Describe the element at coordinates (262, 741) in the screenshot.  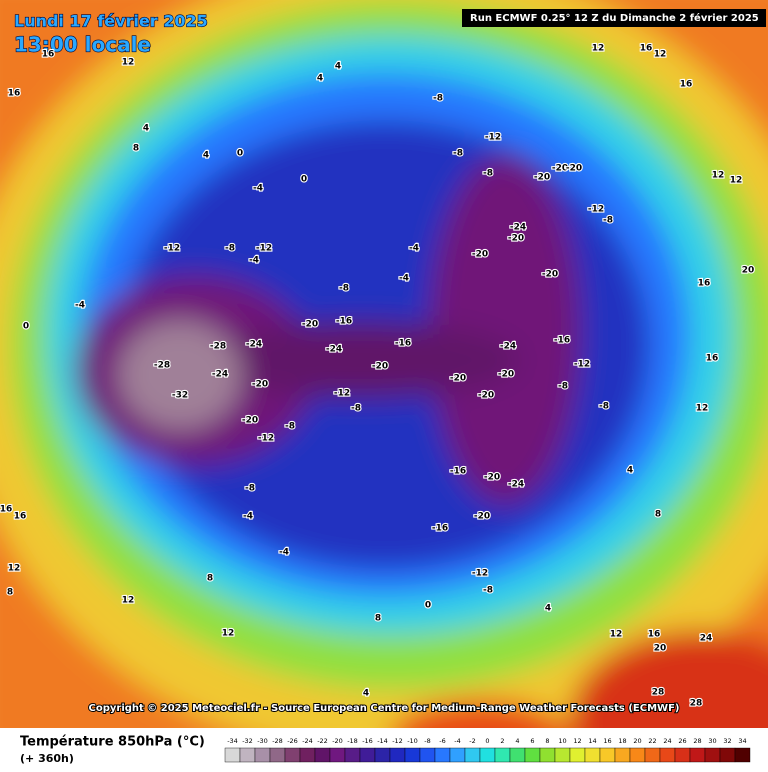
I see `colorbar-label: -30` at that location.